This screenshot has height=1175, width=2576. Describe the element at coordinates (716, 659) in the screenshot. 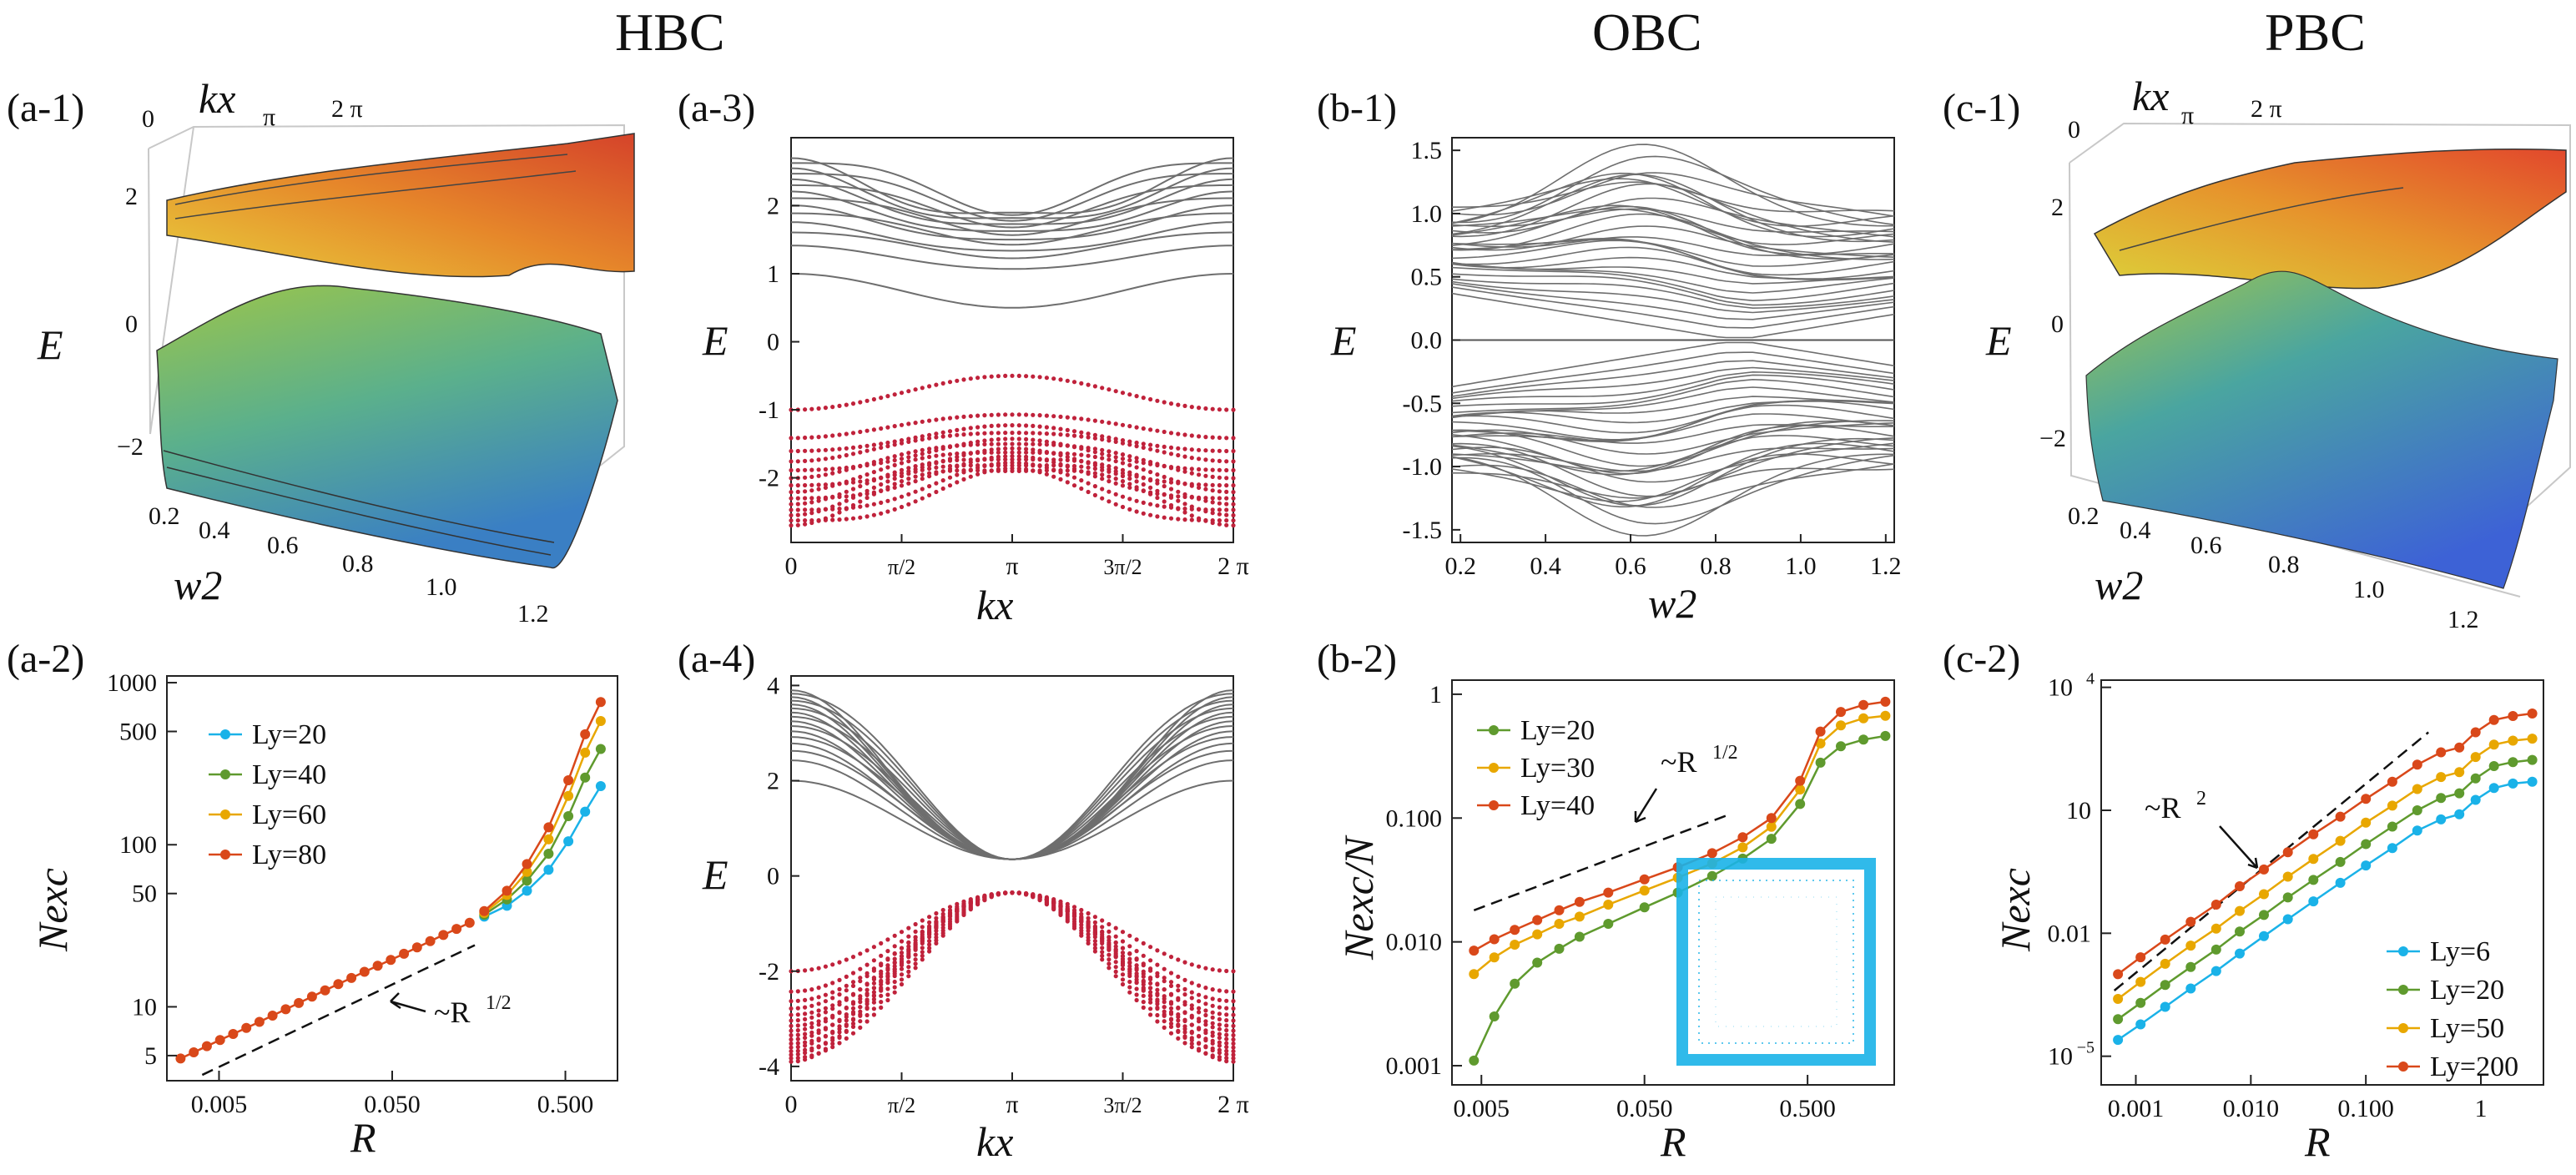

I see `panel-a4-label: (a-4)` at that location.